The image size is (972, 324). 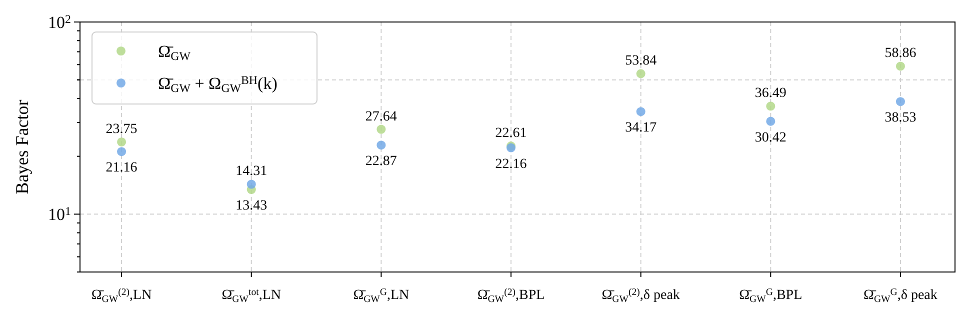 I want to click on data-label: 22.61, so click(x=511, y=134).